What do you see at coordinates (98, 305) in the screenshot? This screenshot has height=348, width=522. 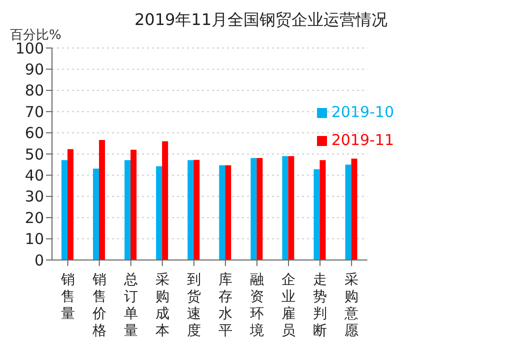 I see `x-tick-label: 销售价格` at bounding box center [98, 305].